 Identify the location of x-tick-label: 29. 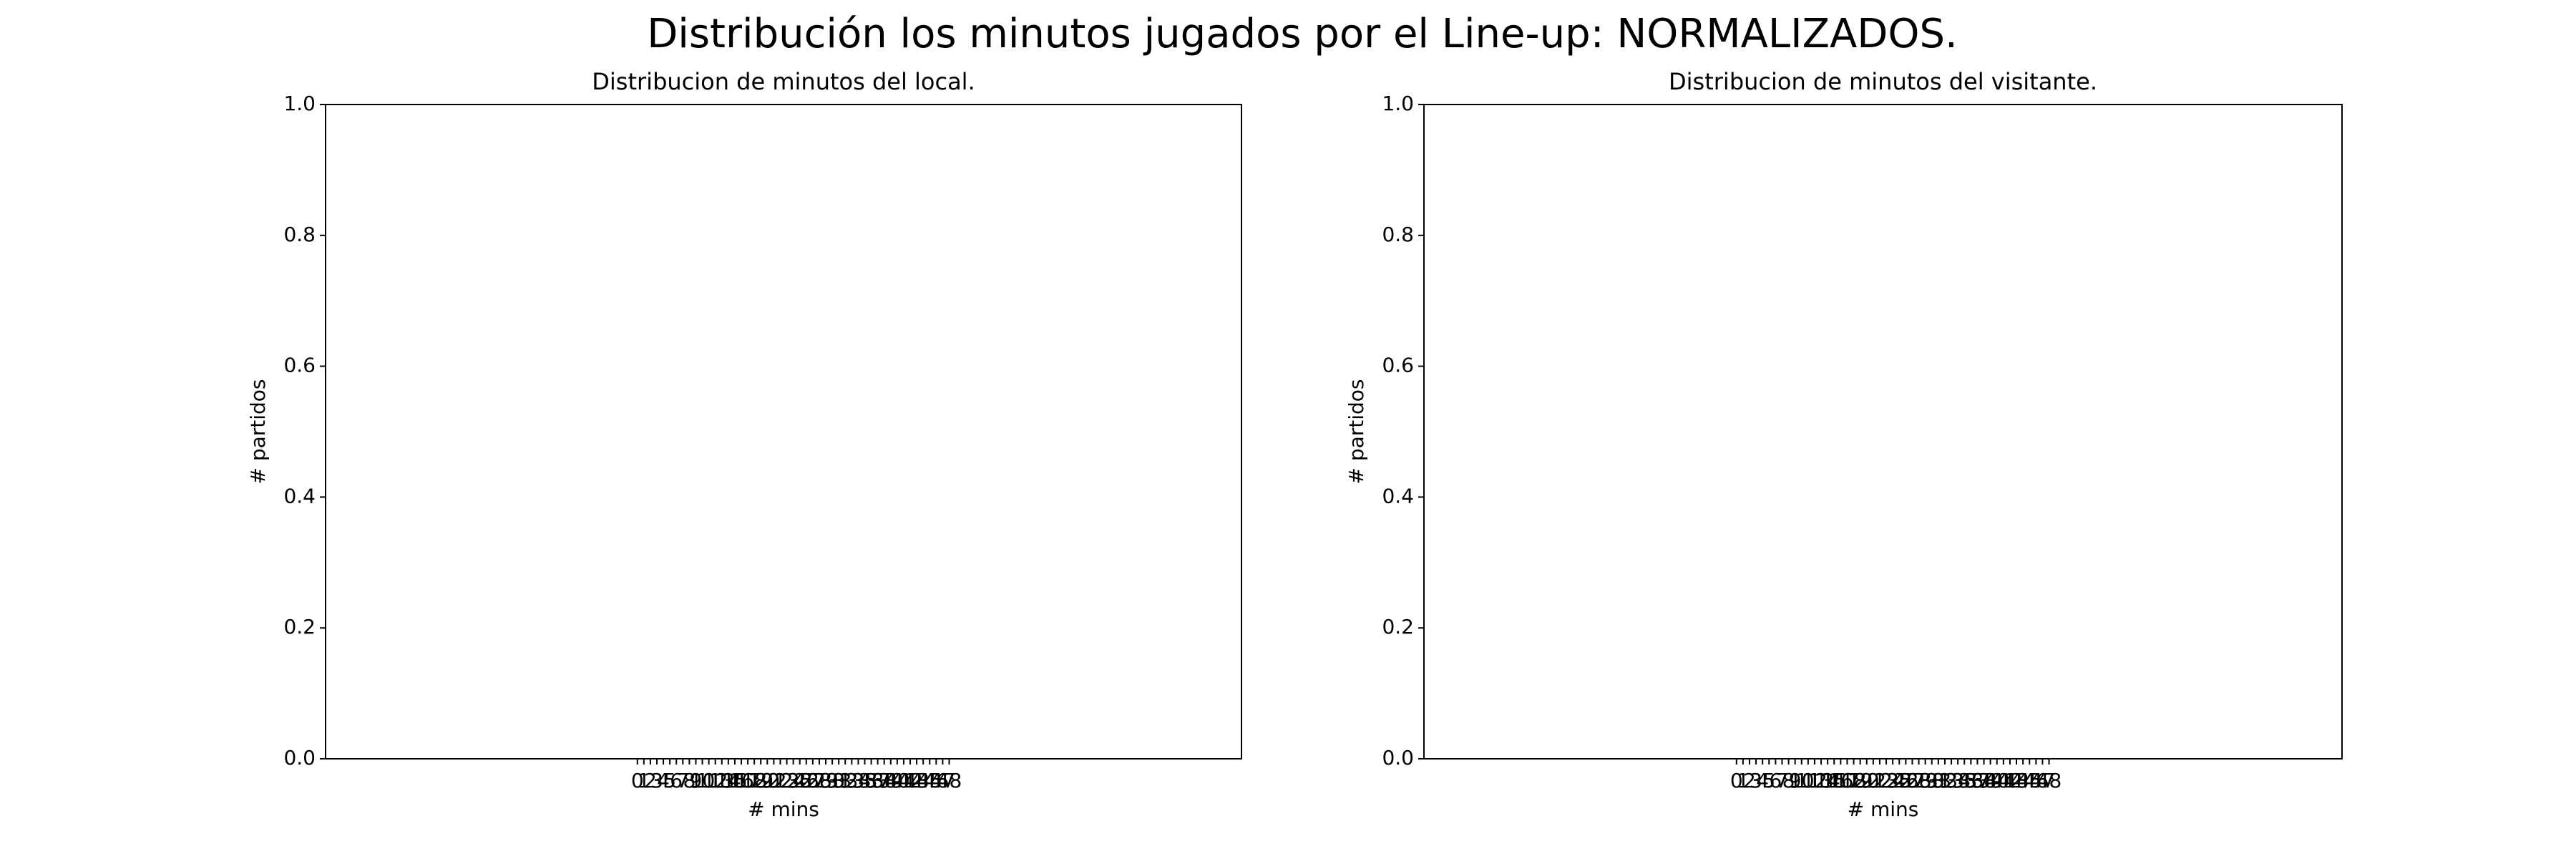
(826, 780).